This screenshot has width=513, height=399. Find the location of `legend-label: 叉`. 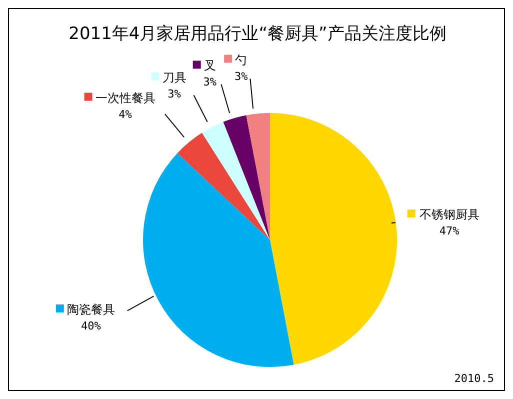

legend-label: 叉 is located at coordinates (210, 65).